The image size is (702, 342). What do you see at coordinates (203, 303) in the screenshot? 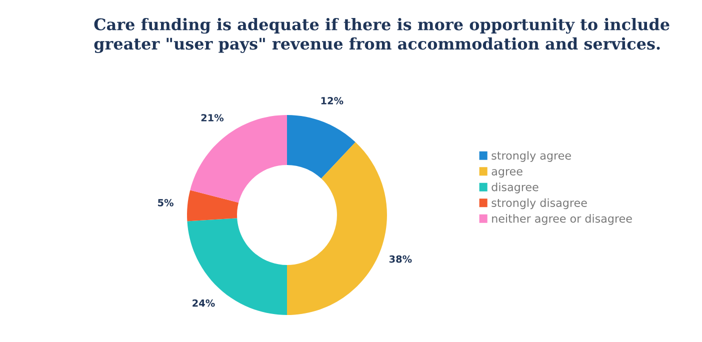
I see `data-label: 24%` at bounding box center [203, 303].